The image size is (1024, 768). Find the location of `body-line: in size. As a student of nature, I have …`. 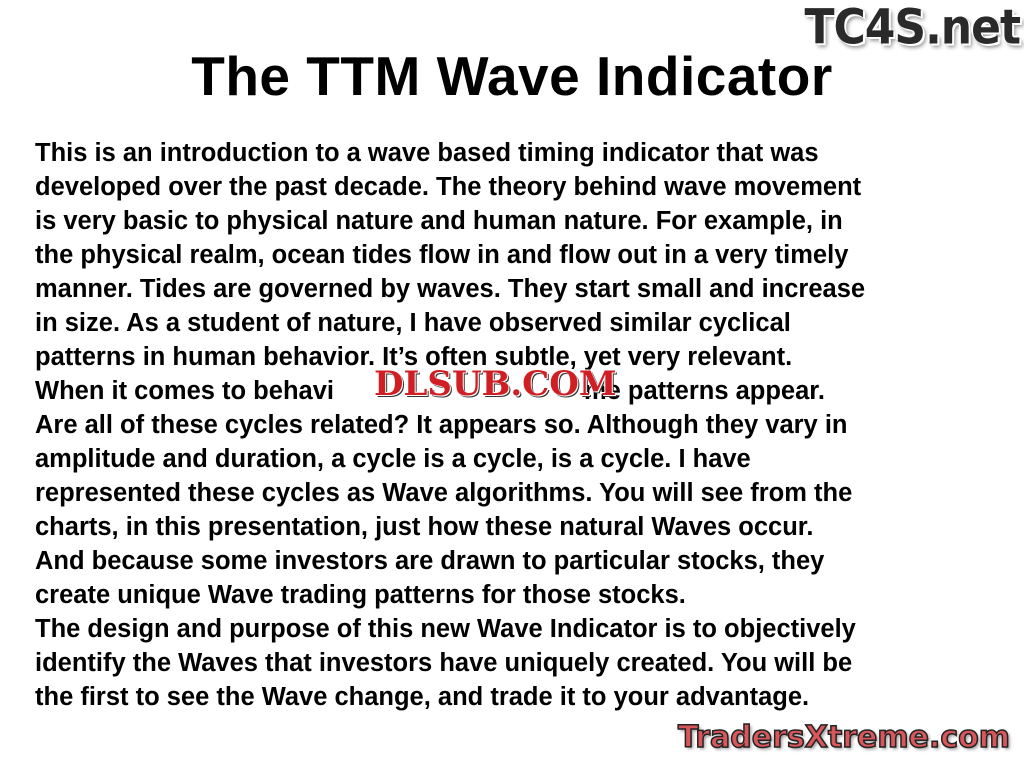

body-line: in size. As a student of nature, I have … is located at coordinates (413, 323).